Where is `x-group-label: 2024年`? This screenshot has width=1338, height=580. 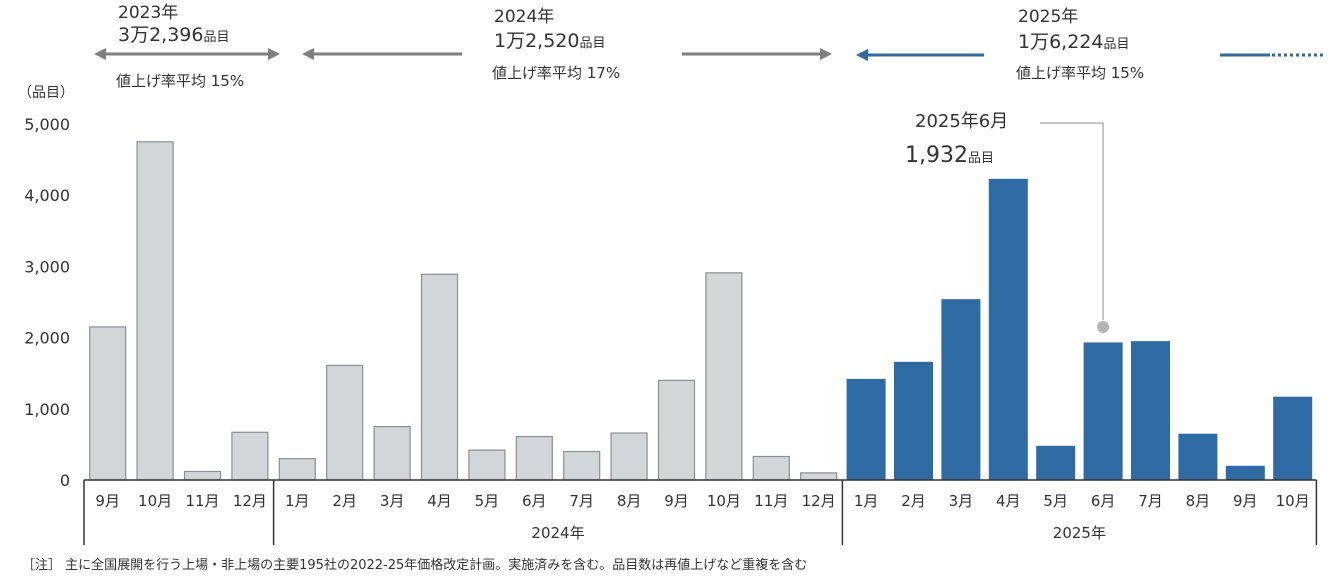 x-group-label: 2024年 is located at coordinates (557, 533).